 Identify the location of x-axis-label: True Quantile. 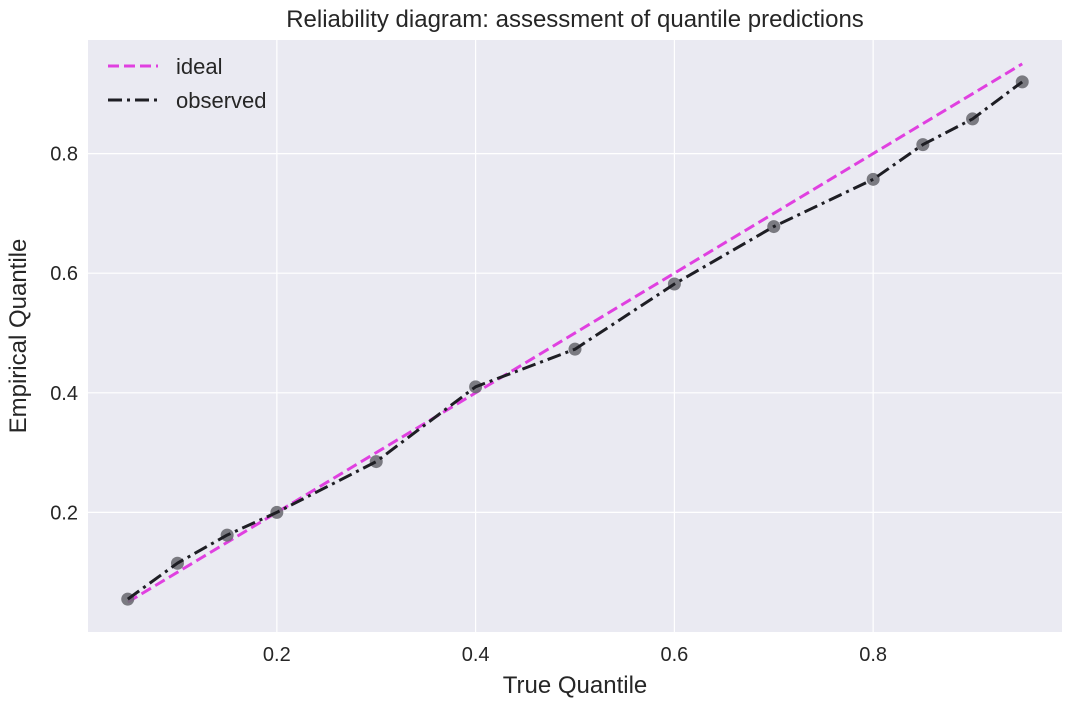
(575, 685).